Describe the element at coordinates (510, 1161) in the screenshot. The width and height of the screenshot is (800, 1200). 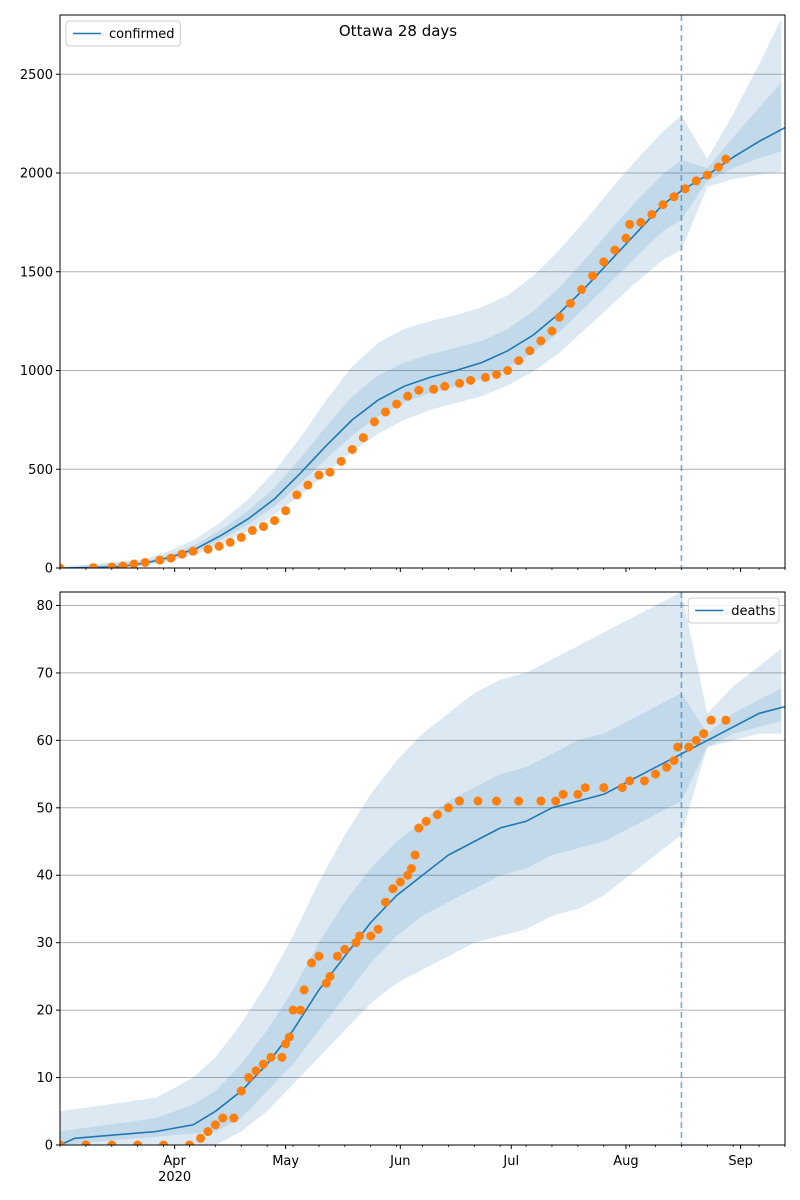
I see `x-tick-label: Jul` at that location.